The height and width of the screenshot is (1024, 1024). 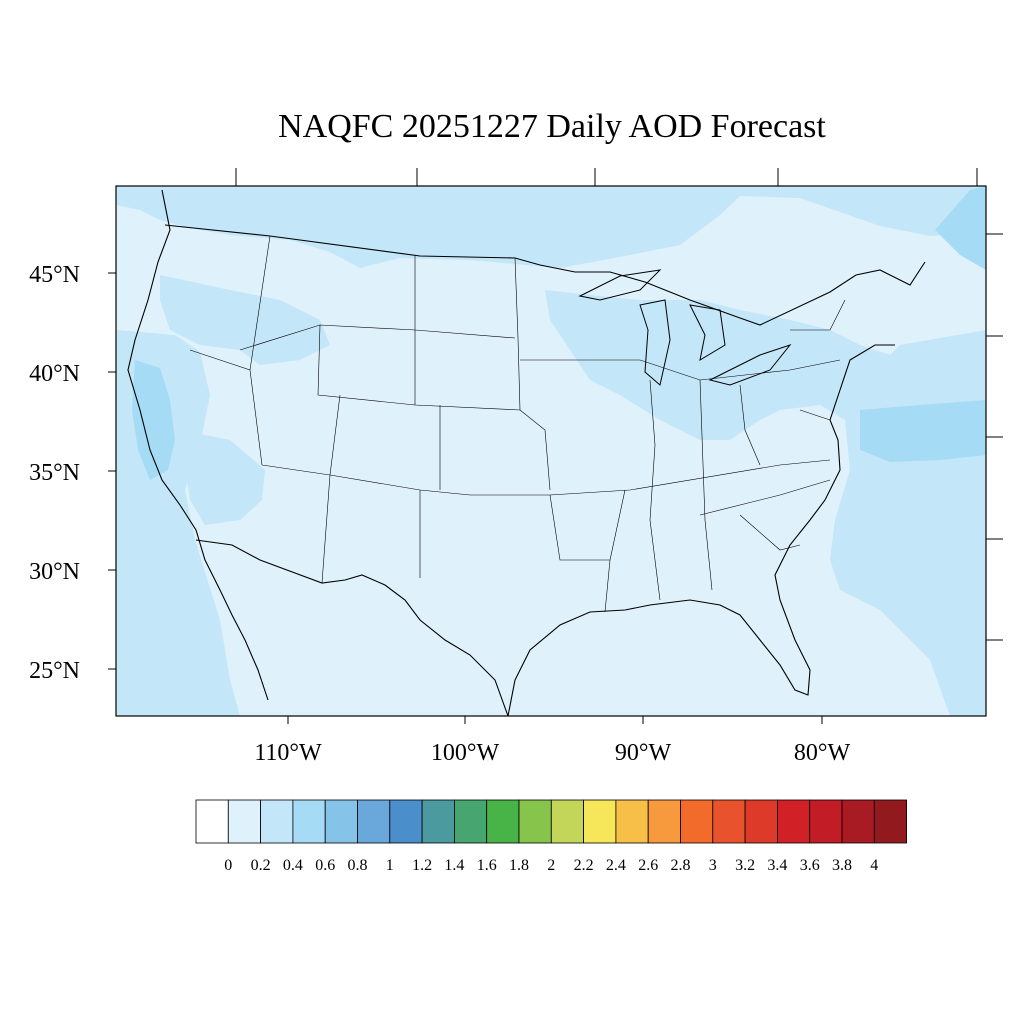 What do you see at coordinates (552, 126) in the screenshot?
I see `map-title: NAQFC 20251227 Daily AOD Forecast` at bounding box center [552, 126].